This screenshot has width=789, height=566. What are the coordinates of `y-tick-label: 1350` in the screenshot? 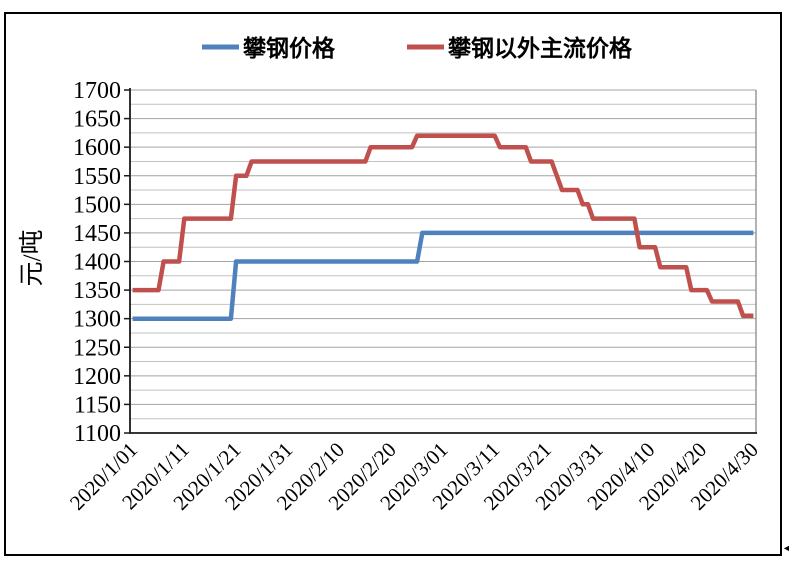 It's located at (97, 291).